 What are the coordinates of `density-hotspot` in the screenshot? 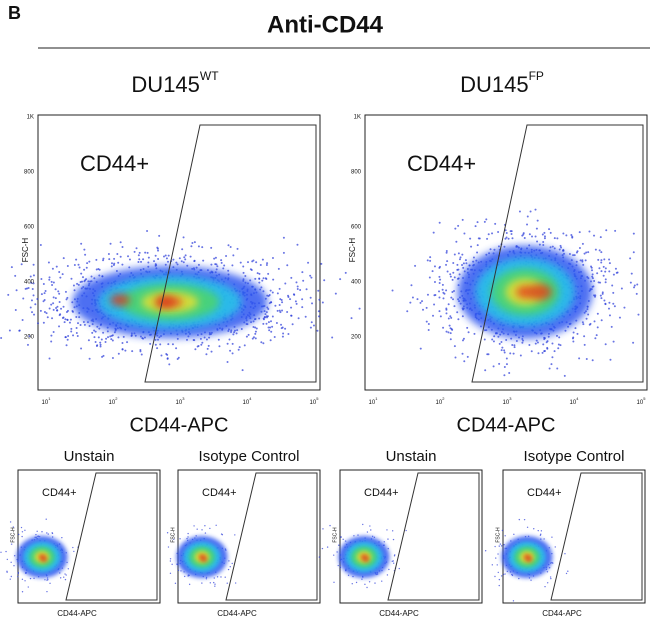 It's located at (44, 559).